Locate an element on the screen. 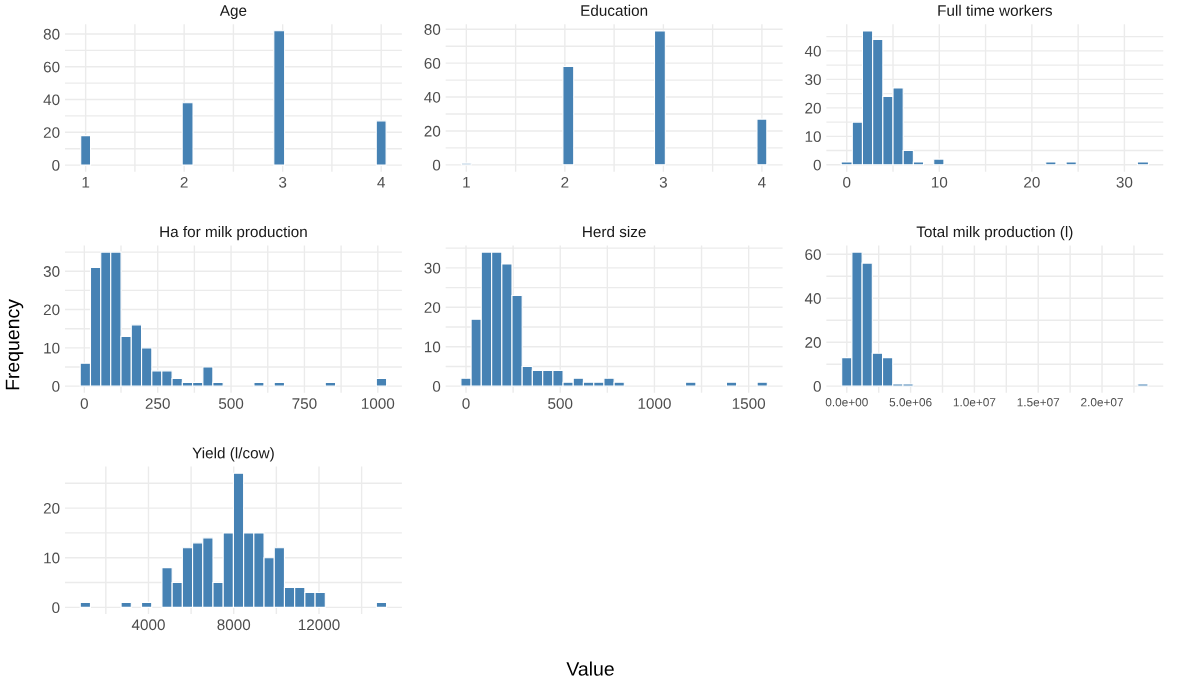 This screenshot has width=1181, height=690. chart-title: Ha for milk production is located at coordinates (233, 233).